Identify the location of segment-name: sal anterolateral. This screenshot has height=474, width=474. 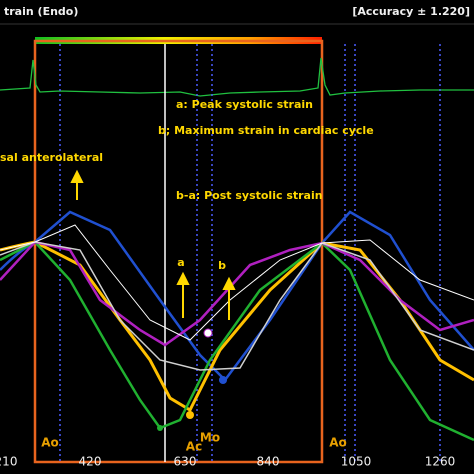
(51, 157).